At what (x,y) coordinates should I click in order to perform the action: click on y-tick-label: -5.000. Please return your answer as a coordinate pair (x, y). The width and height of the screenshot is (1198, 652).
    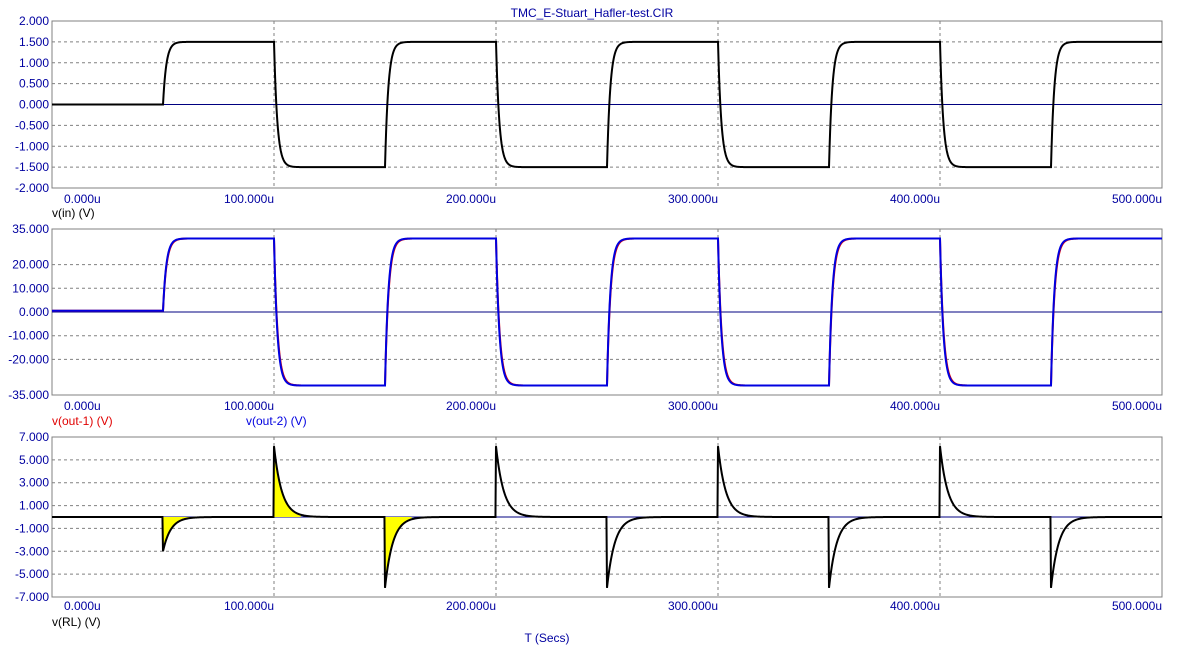
    Looking at the image, I should click on (32, 574).